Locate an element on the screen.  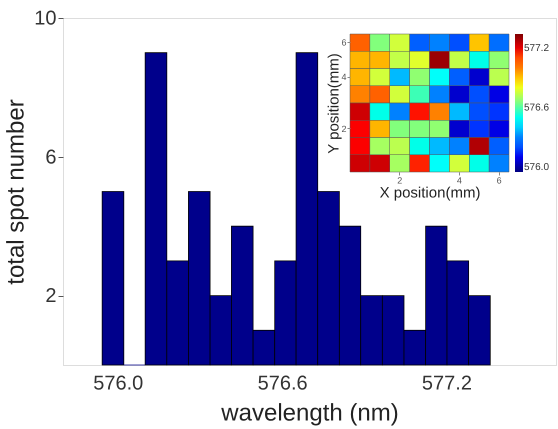
x-tick-label: 576.0 is located at coordinates (118, 383).